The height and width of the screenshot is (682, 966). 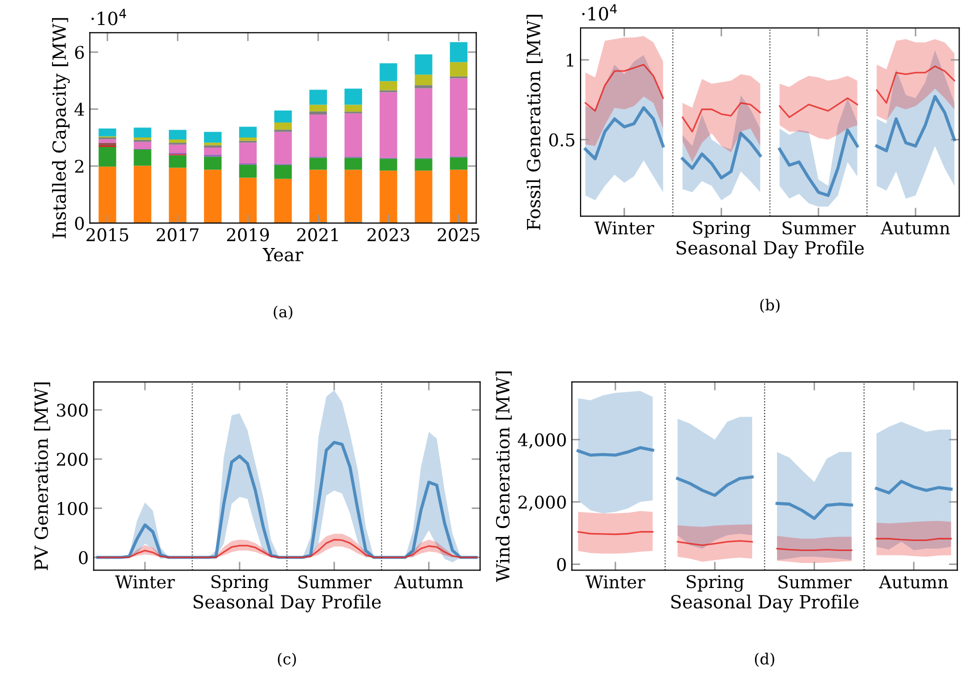 What do you see at coordinates (79, 109) in the screenshot?
I see `y-tick-label: 4` at bounding box center [79, 109].